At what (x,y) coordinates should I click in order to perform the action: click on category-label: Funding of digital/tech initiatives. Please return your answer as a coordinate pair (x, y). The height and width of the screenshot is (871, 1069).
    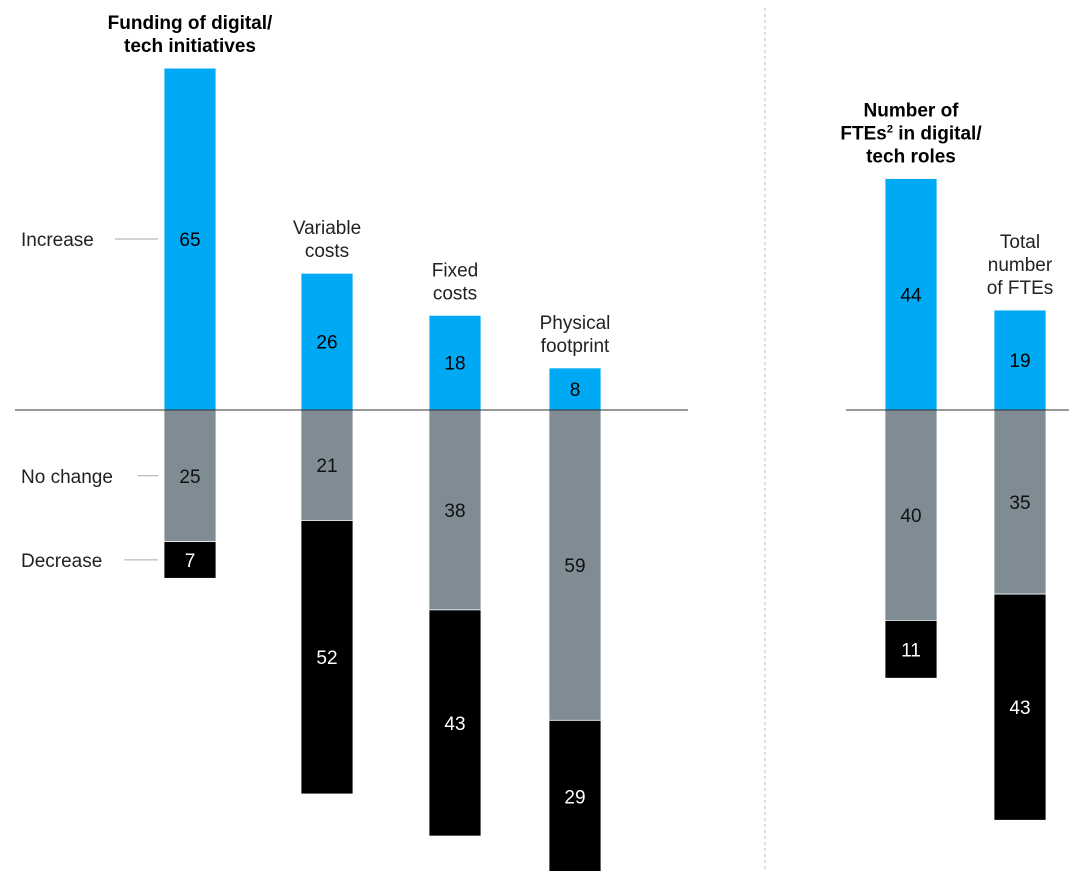
    Looking at the image, I should click on (190, 35).